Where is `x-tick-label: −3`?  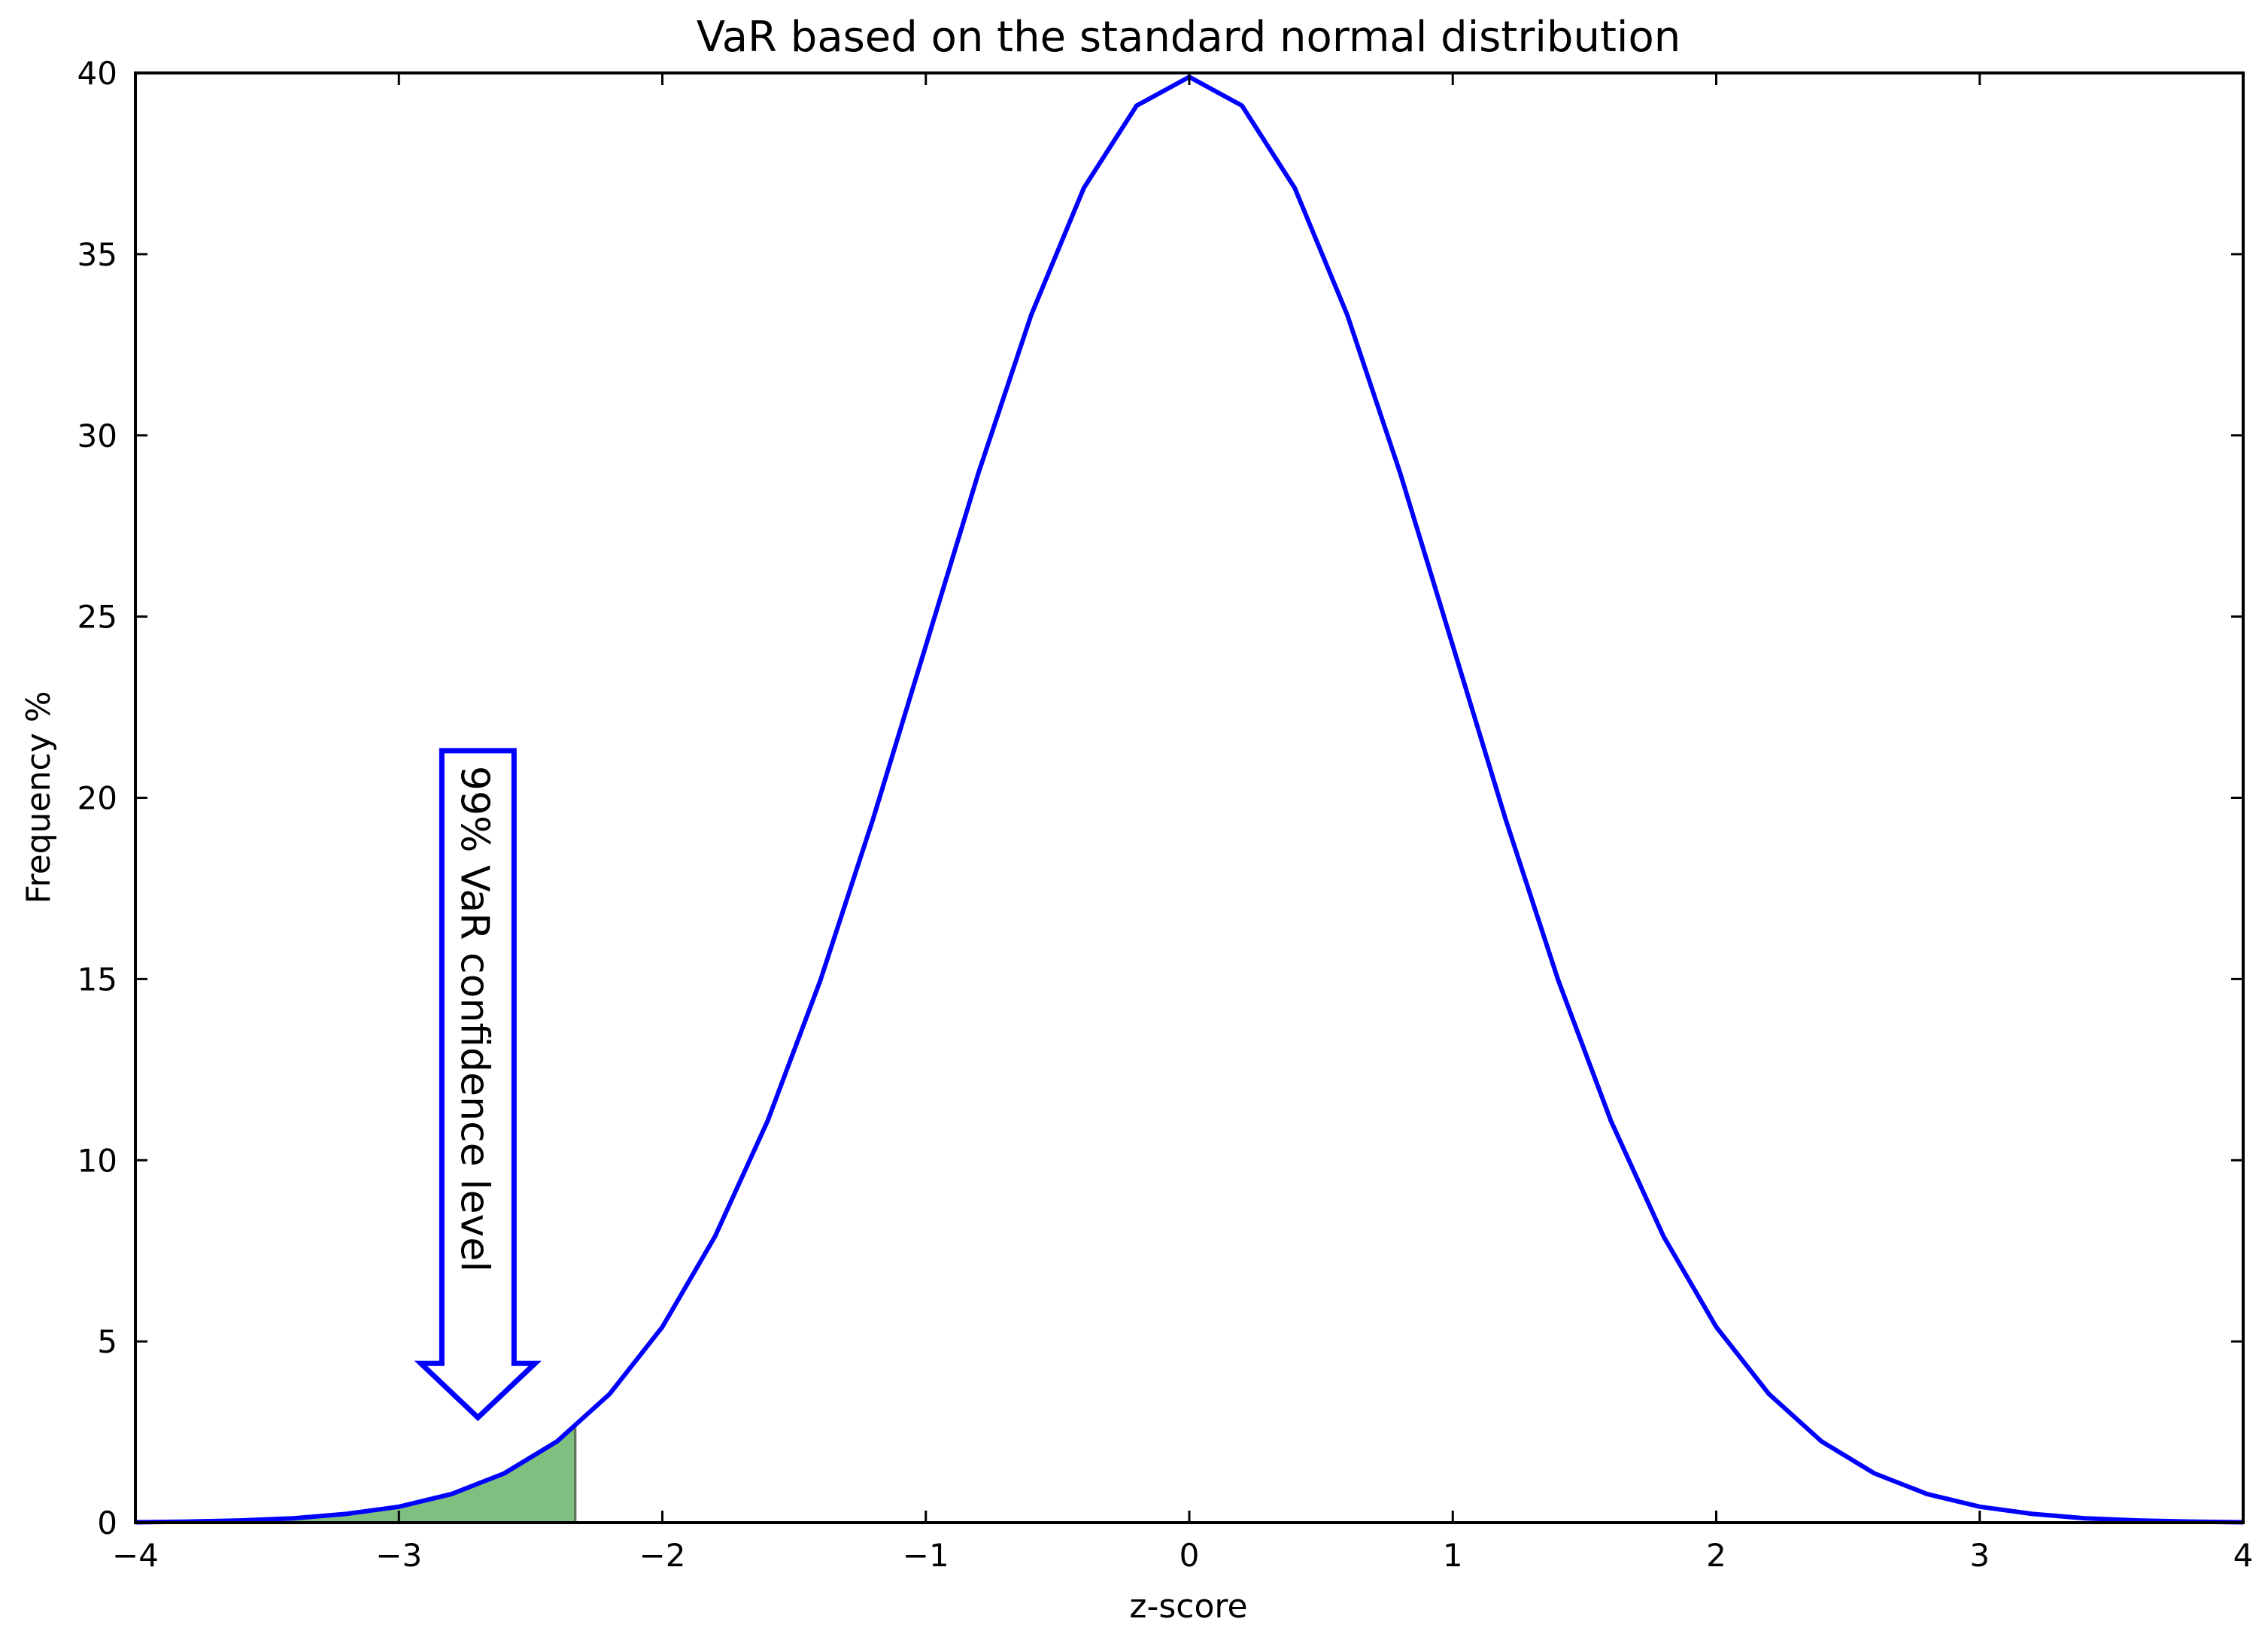 x-tick-label: −3 is located at coordinates (398, 1556).